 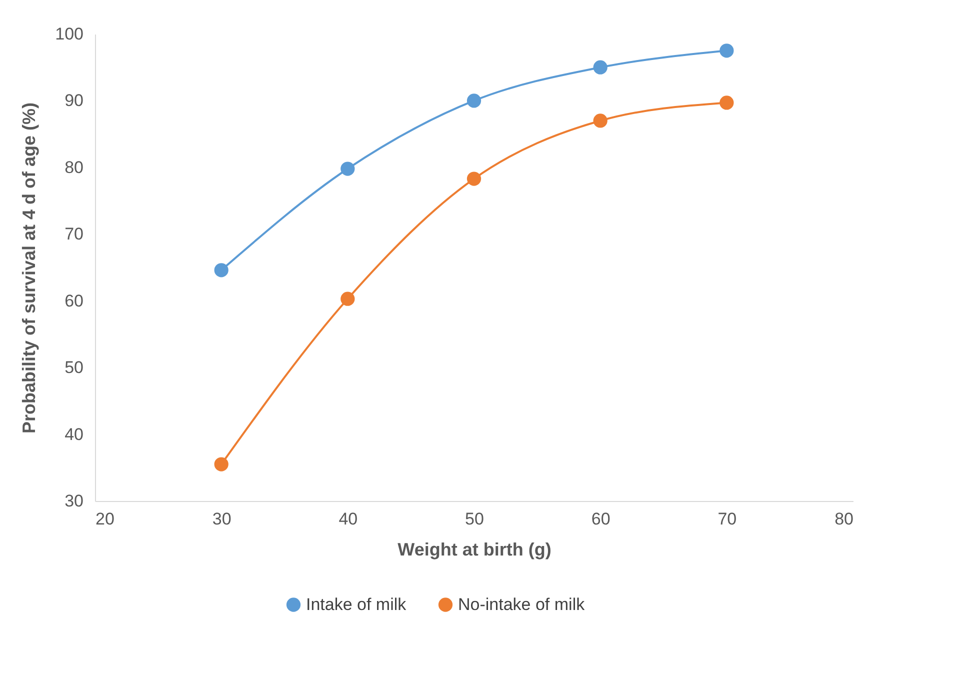 What do you see at coordinates (74, 434) in the screenshot?
I see `y-tick-label: 40` at bounding box center [74, 434].